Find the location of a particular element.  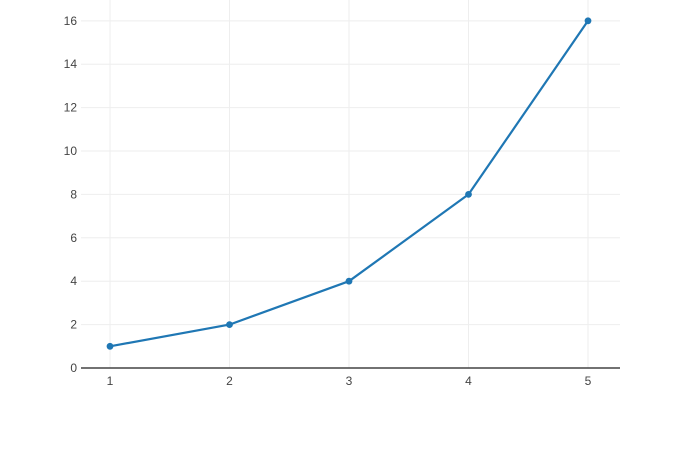

y-tick-label: 0 is located at coordinates (73, 368).